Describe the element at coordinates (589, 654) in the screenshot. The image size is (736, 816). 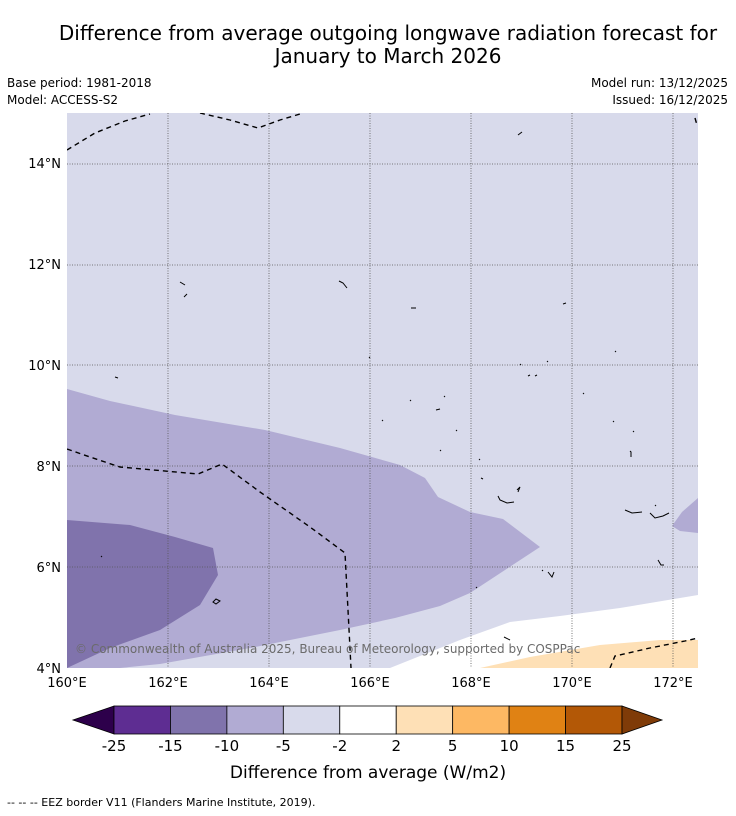
I see `anomaly-field-positive` at that location.